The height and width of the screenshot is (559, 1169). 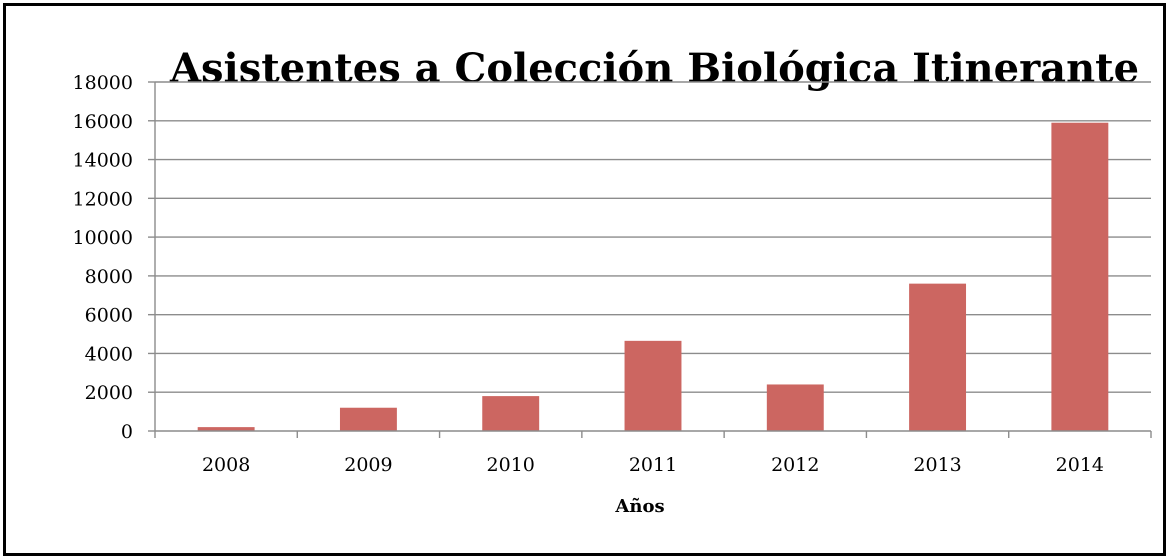 I want to click on x-tick-labels: 2008 2009 2010 2011 2012 2013 2014, so click(x=653, y=465).